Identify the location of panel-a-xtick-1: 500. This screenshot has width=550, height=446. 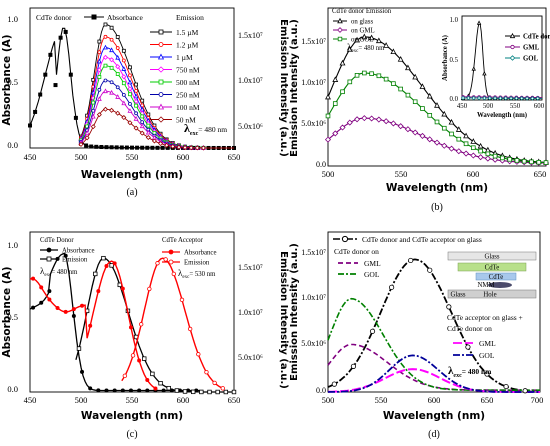
(81, 157).